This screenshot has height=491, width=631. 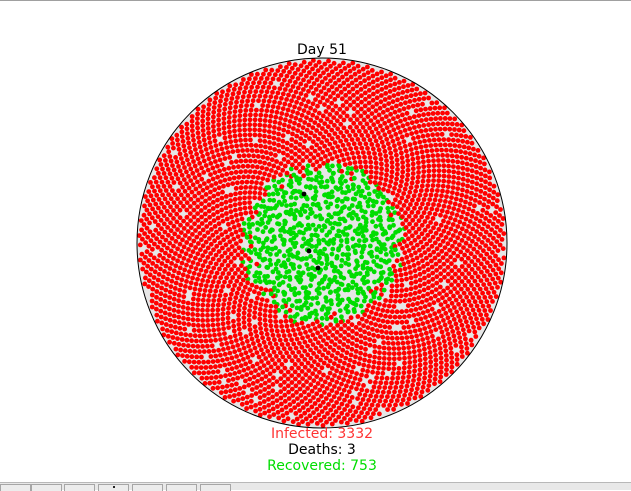 What do you see at coordinates (79, 487) in the screenshot?
I see `forward-button` at bounding box center [79, 487].